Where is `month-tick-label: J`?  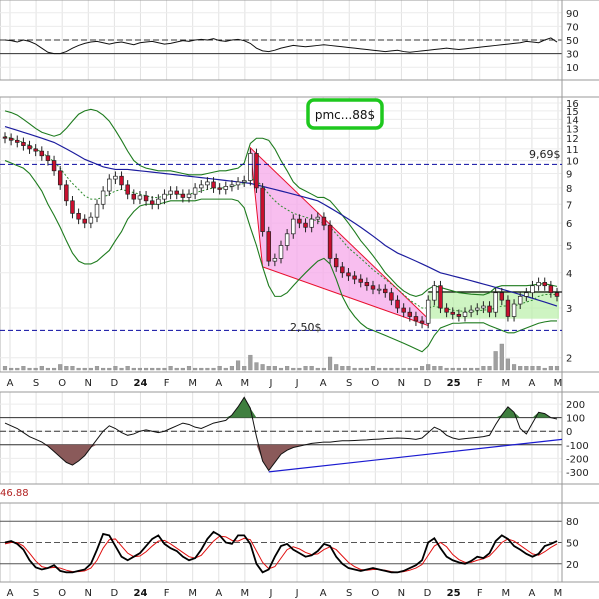 month-tick-label: J is located at coordinates (297, 383).